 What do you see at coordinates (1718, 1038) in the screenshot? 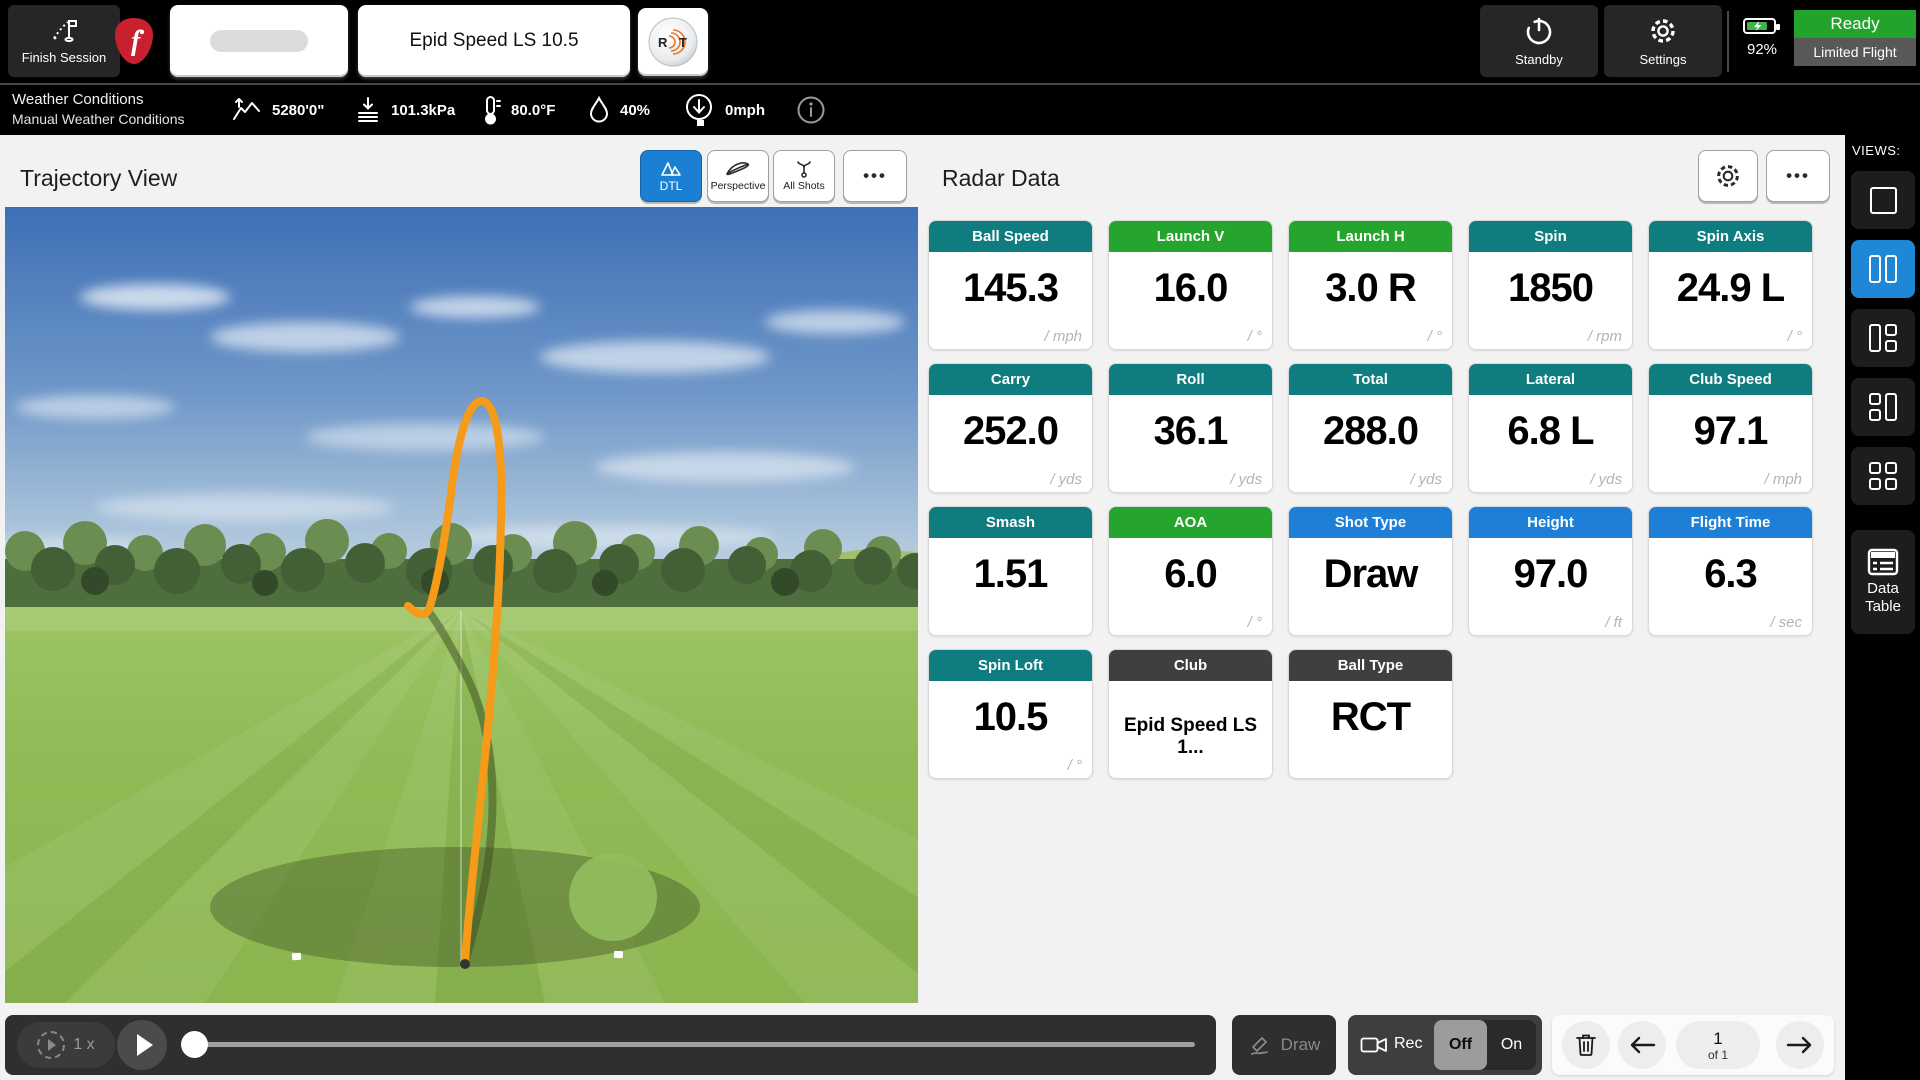
I see `shot-number: 1` at bounding box center [1718, 1038].